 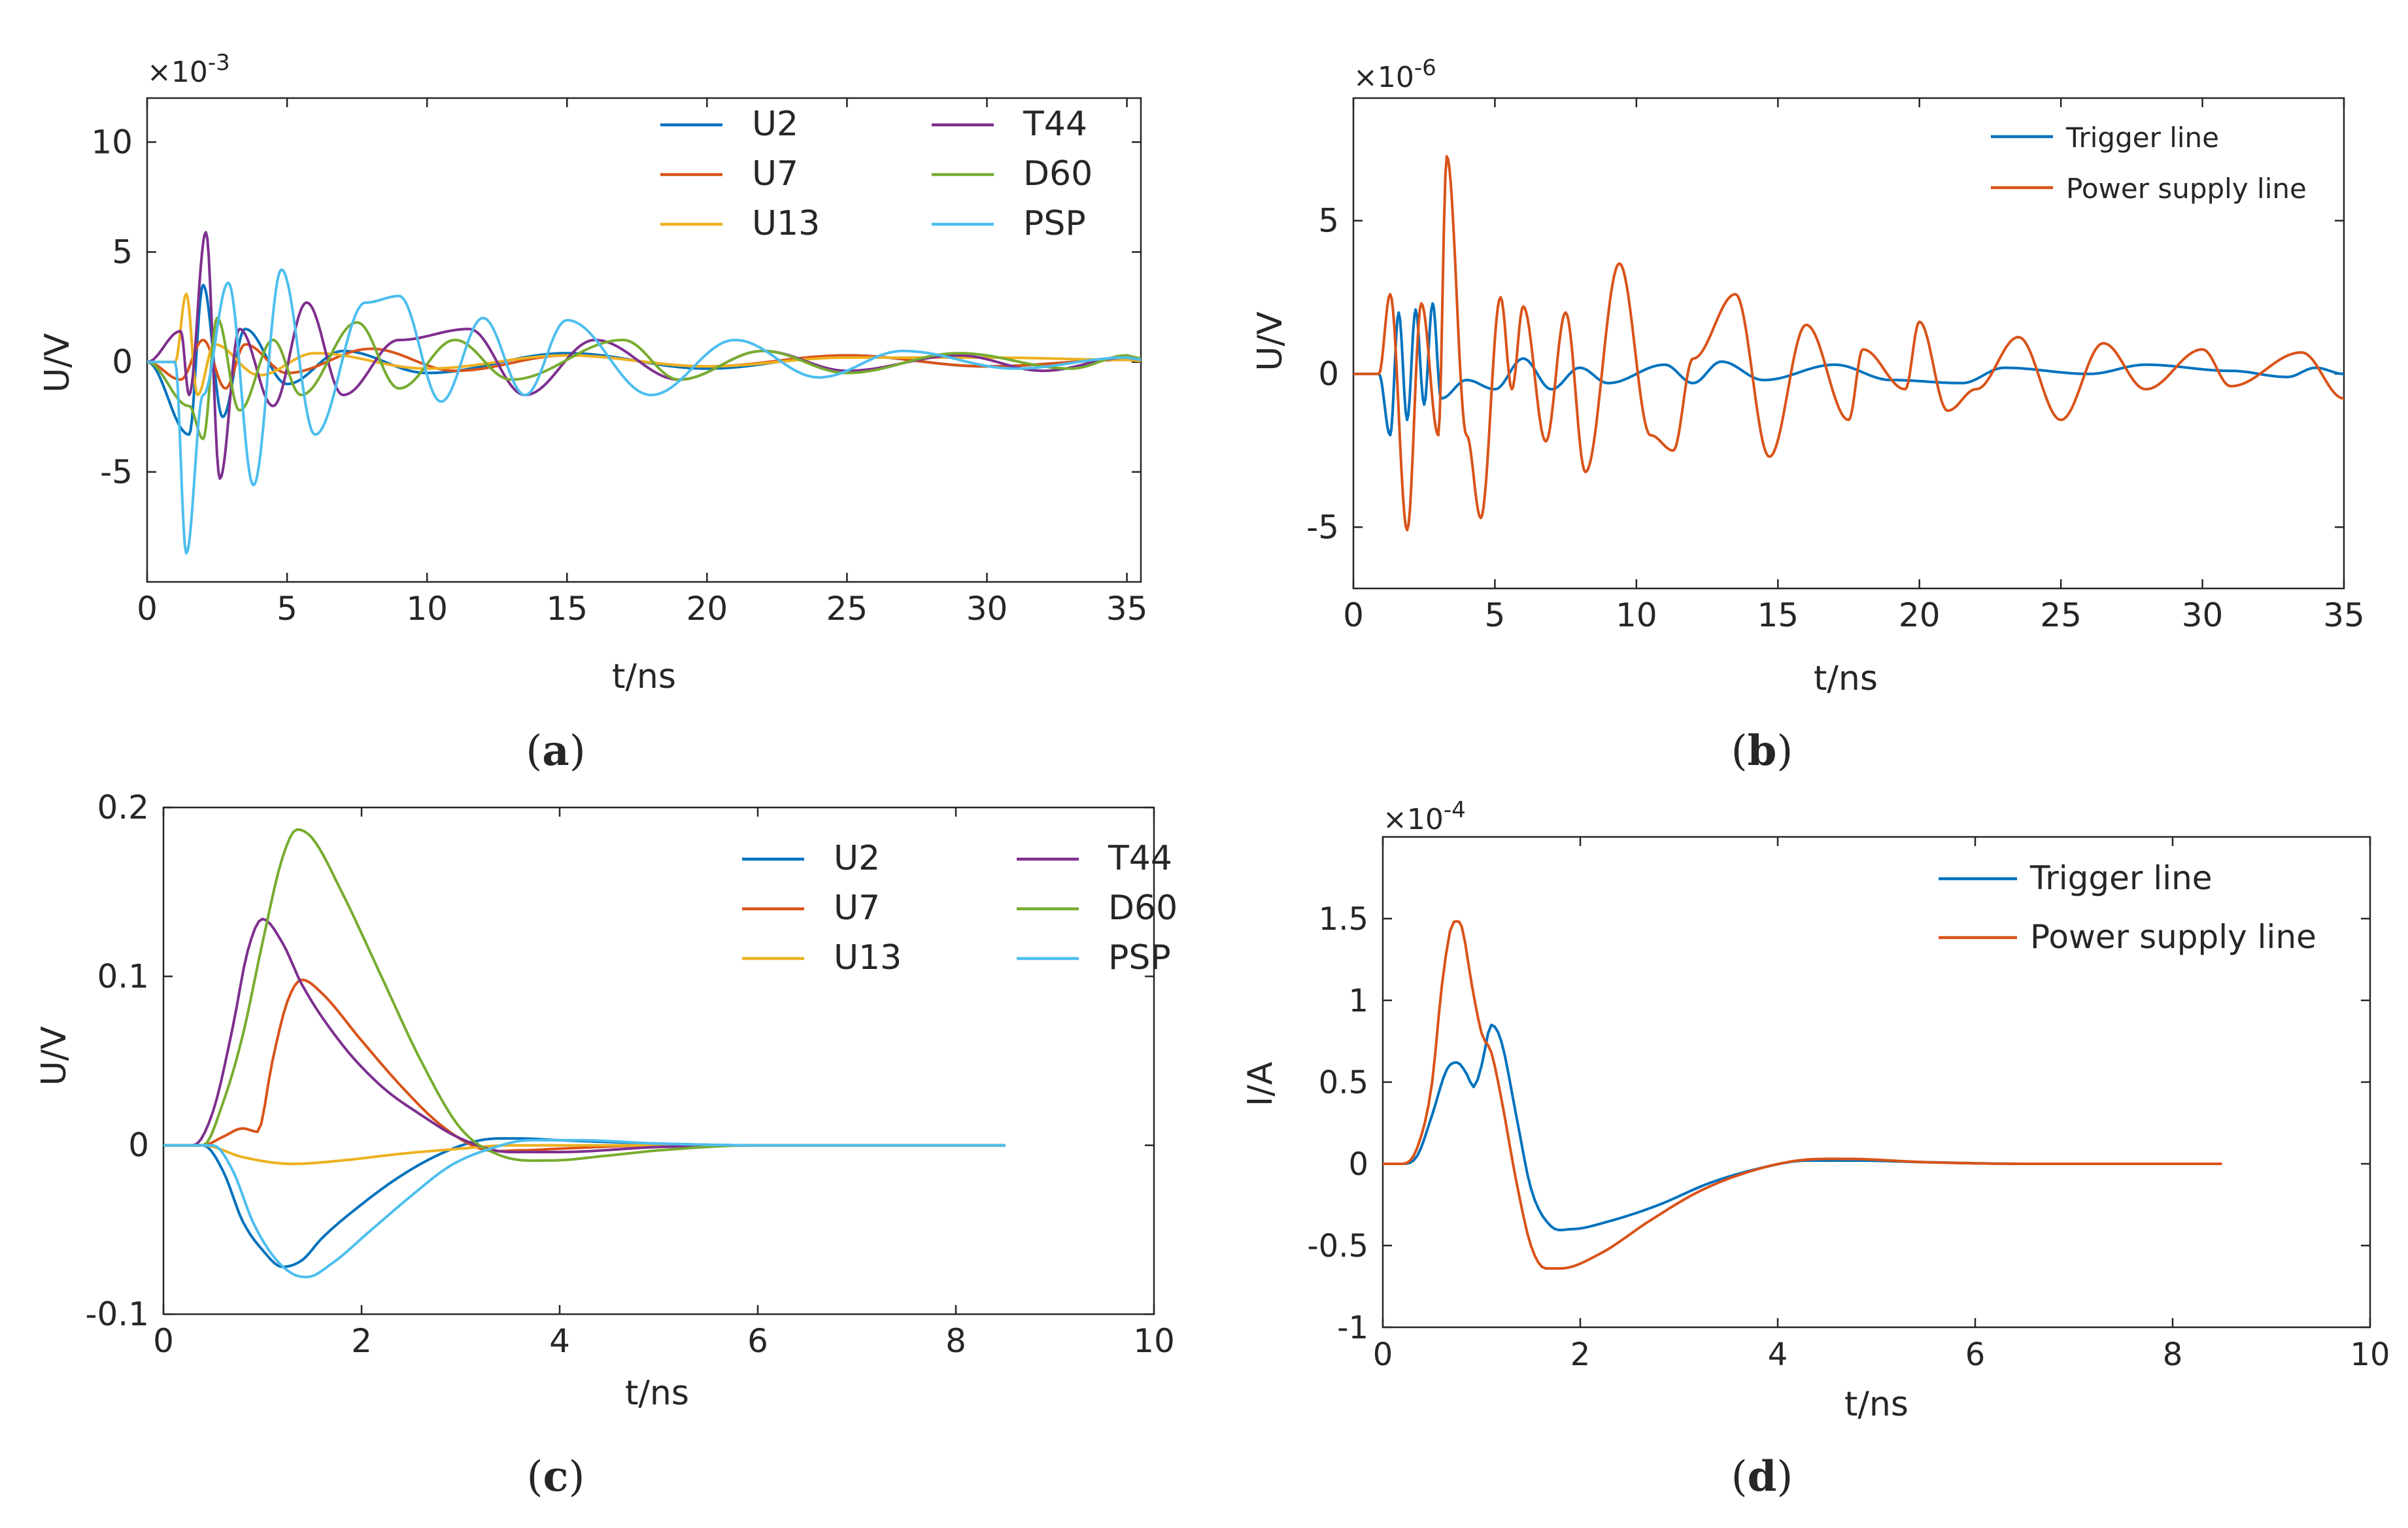 What do you see at coordinates (147, 609) in the screenshot?
I see `x-tick-label-a: 0` at bounding box center [147, 609].